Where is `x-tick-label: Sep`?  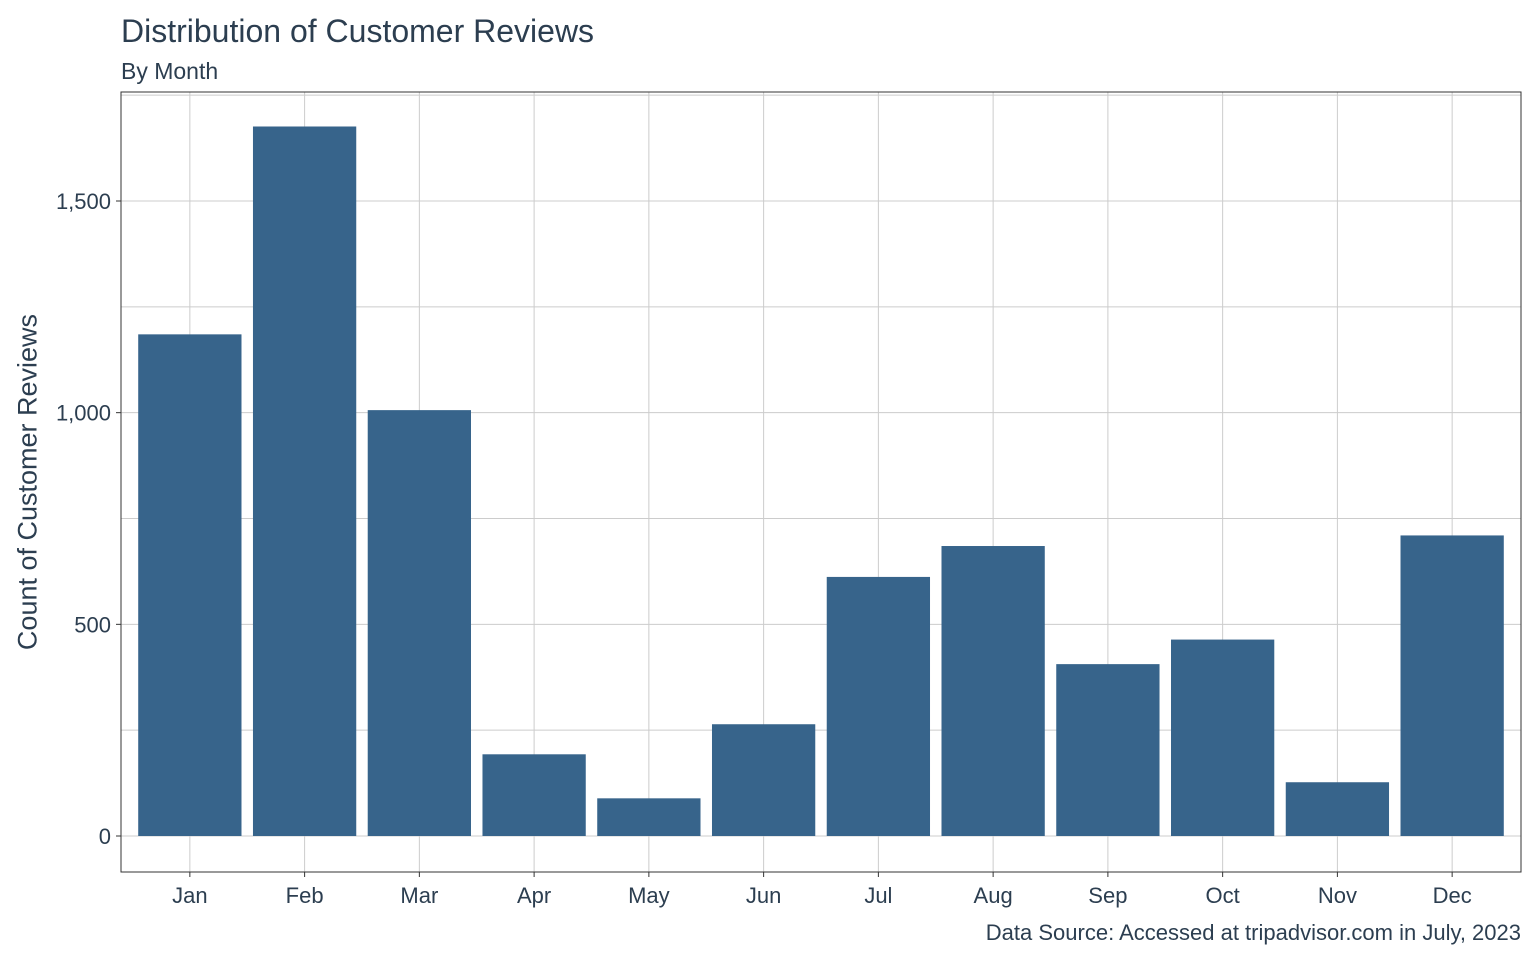 x-tick-label: Sep is located at coordinates (1107, 895).